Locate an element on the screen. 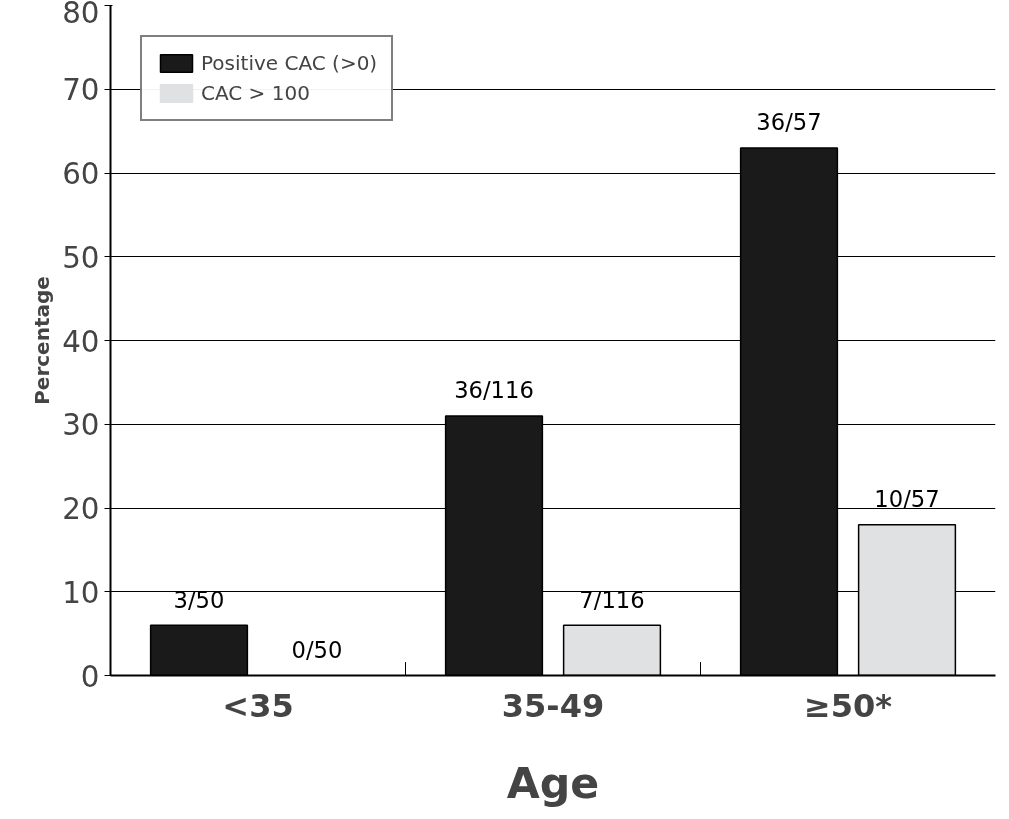  y-tick-label: 80 is located at coordinates (81, 15).